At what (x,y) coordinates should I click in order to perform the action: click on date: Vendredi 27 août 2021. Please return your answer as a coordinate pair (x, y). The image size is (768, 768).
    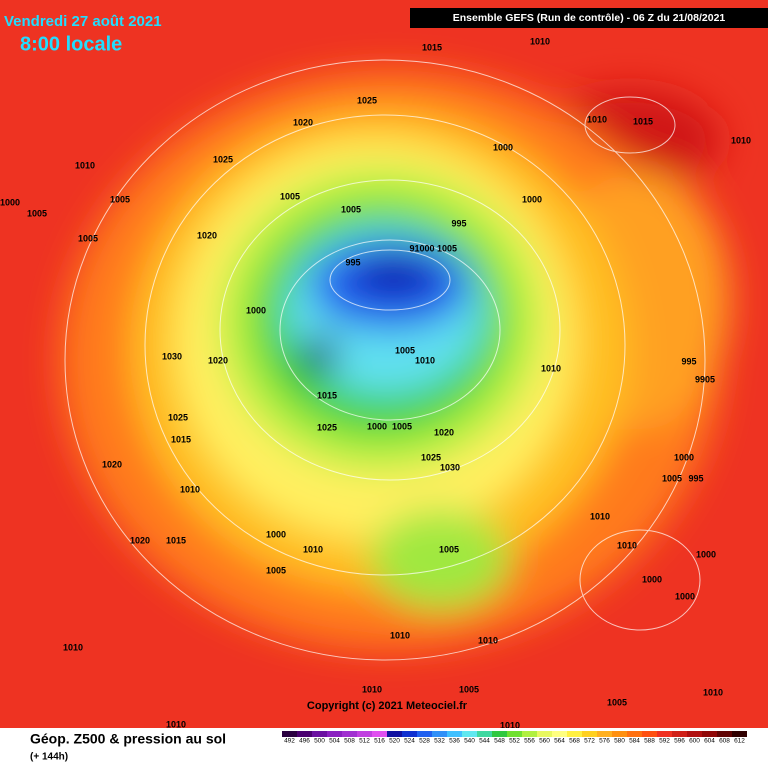
    Looking at the image, I should click on (83, 21).